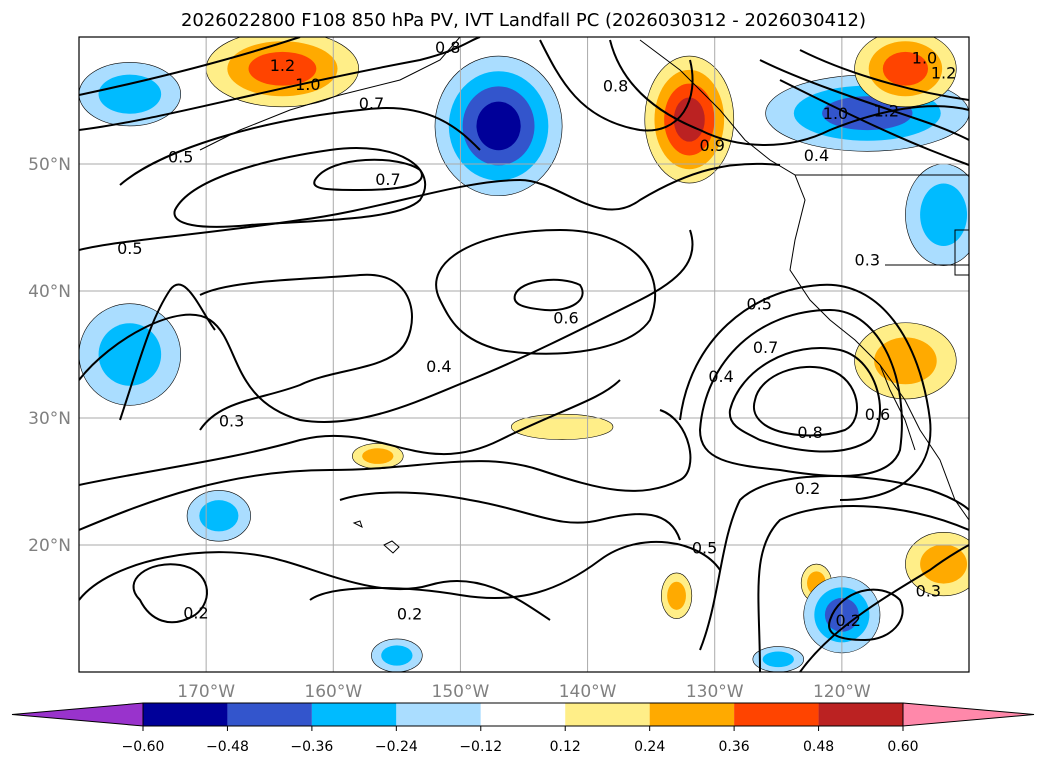 The height and width of the screenshot is (765, 1047). What do you see at coordinates (649, 747) in the screenshot?
I see `colorbar-label: 0.24` at bounding box center [649, 747].